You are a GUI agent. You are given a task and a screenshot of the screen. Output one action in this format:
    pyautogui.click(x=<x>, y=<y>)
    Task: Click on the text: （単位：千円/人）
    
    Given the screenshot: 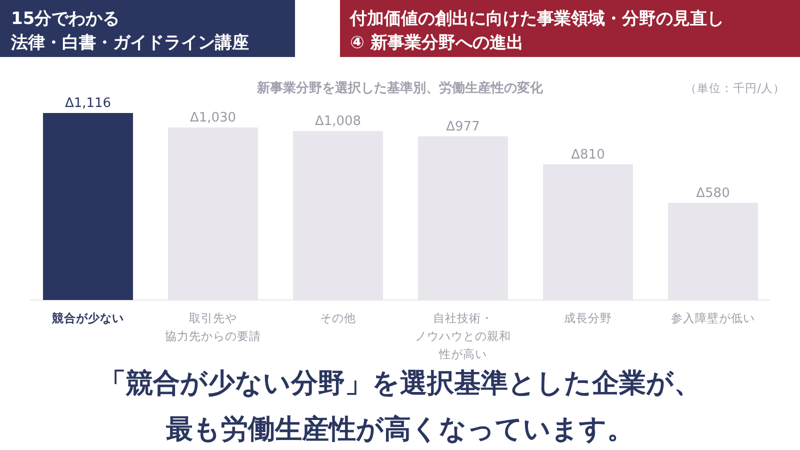 What is the action you would take?
    pyautogui.click(x=735, y=88)
    